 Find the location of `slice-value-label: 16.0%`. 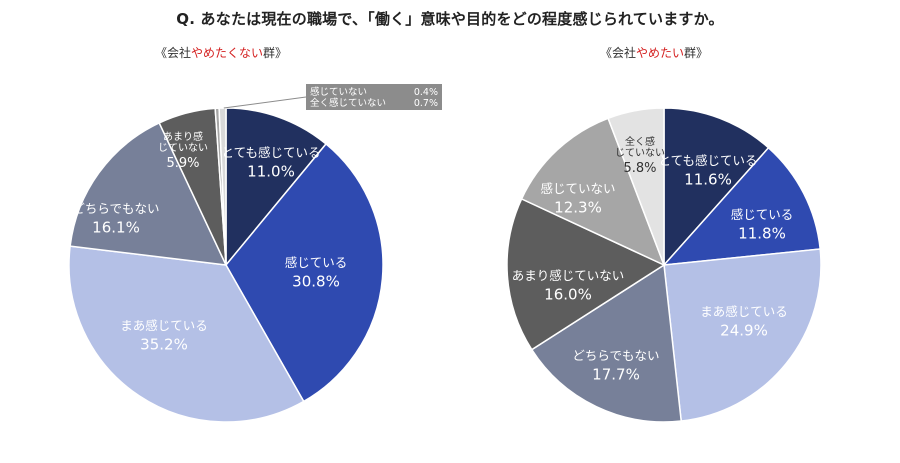

slice-value-label: 16.0% is located at coordinates (568, 295).